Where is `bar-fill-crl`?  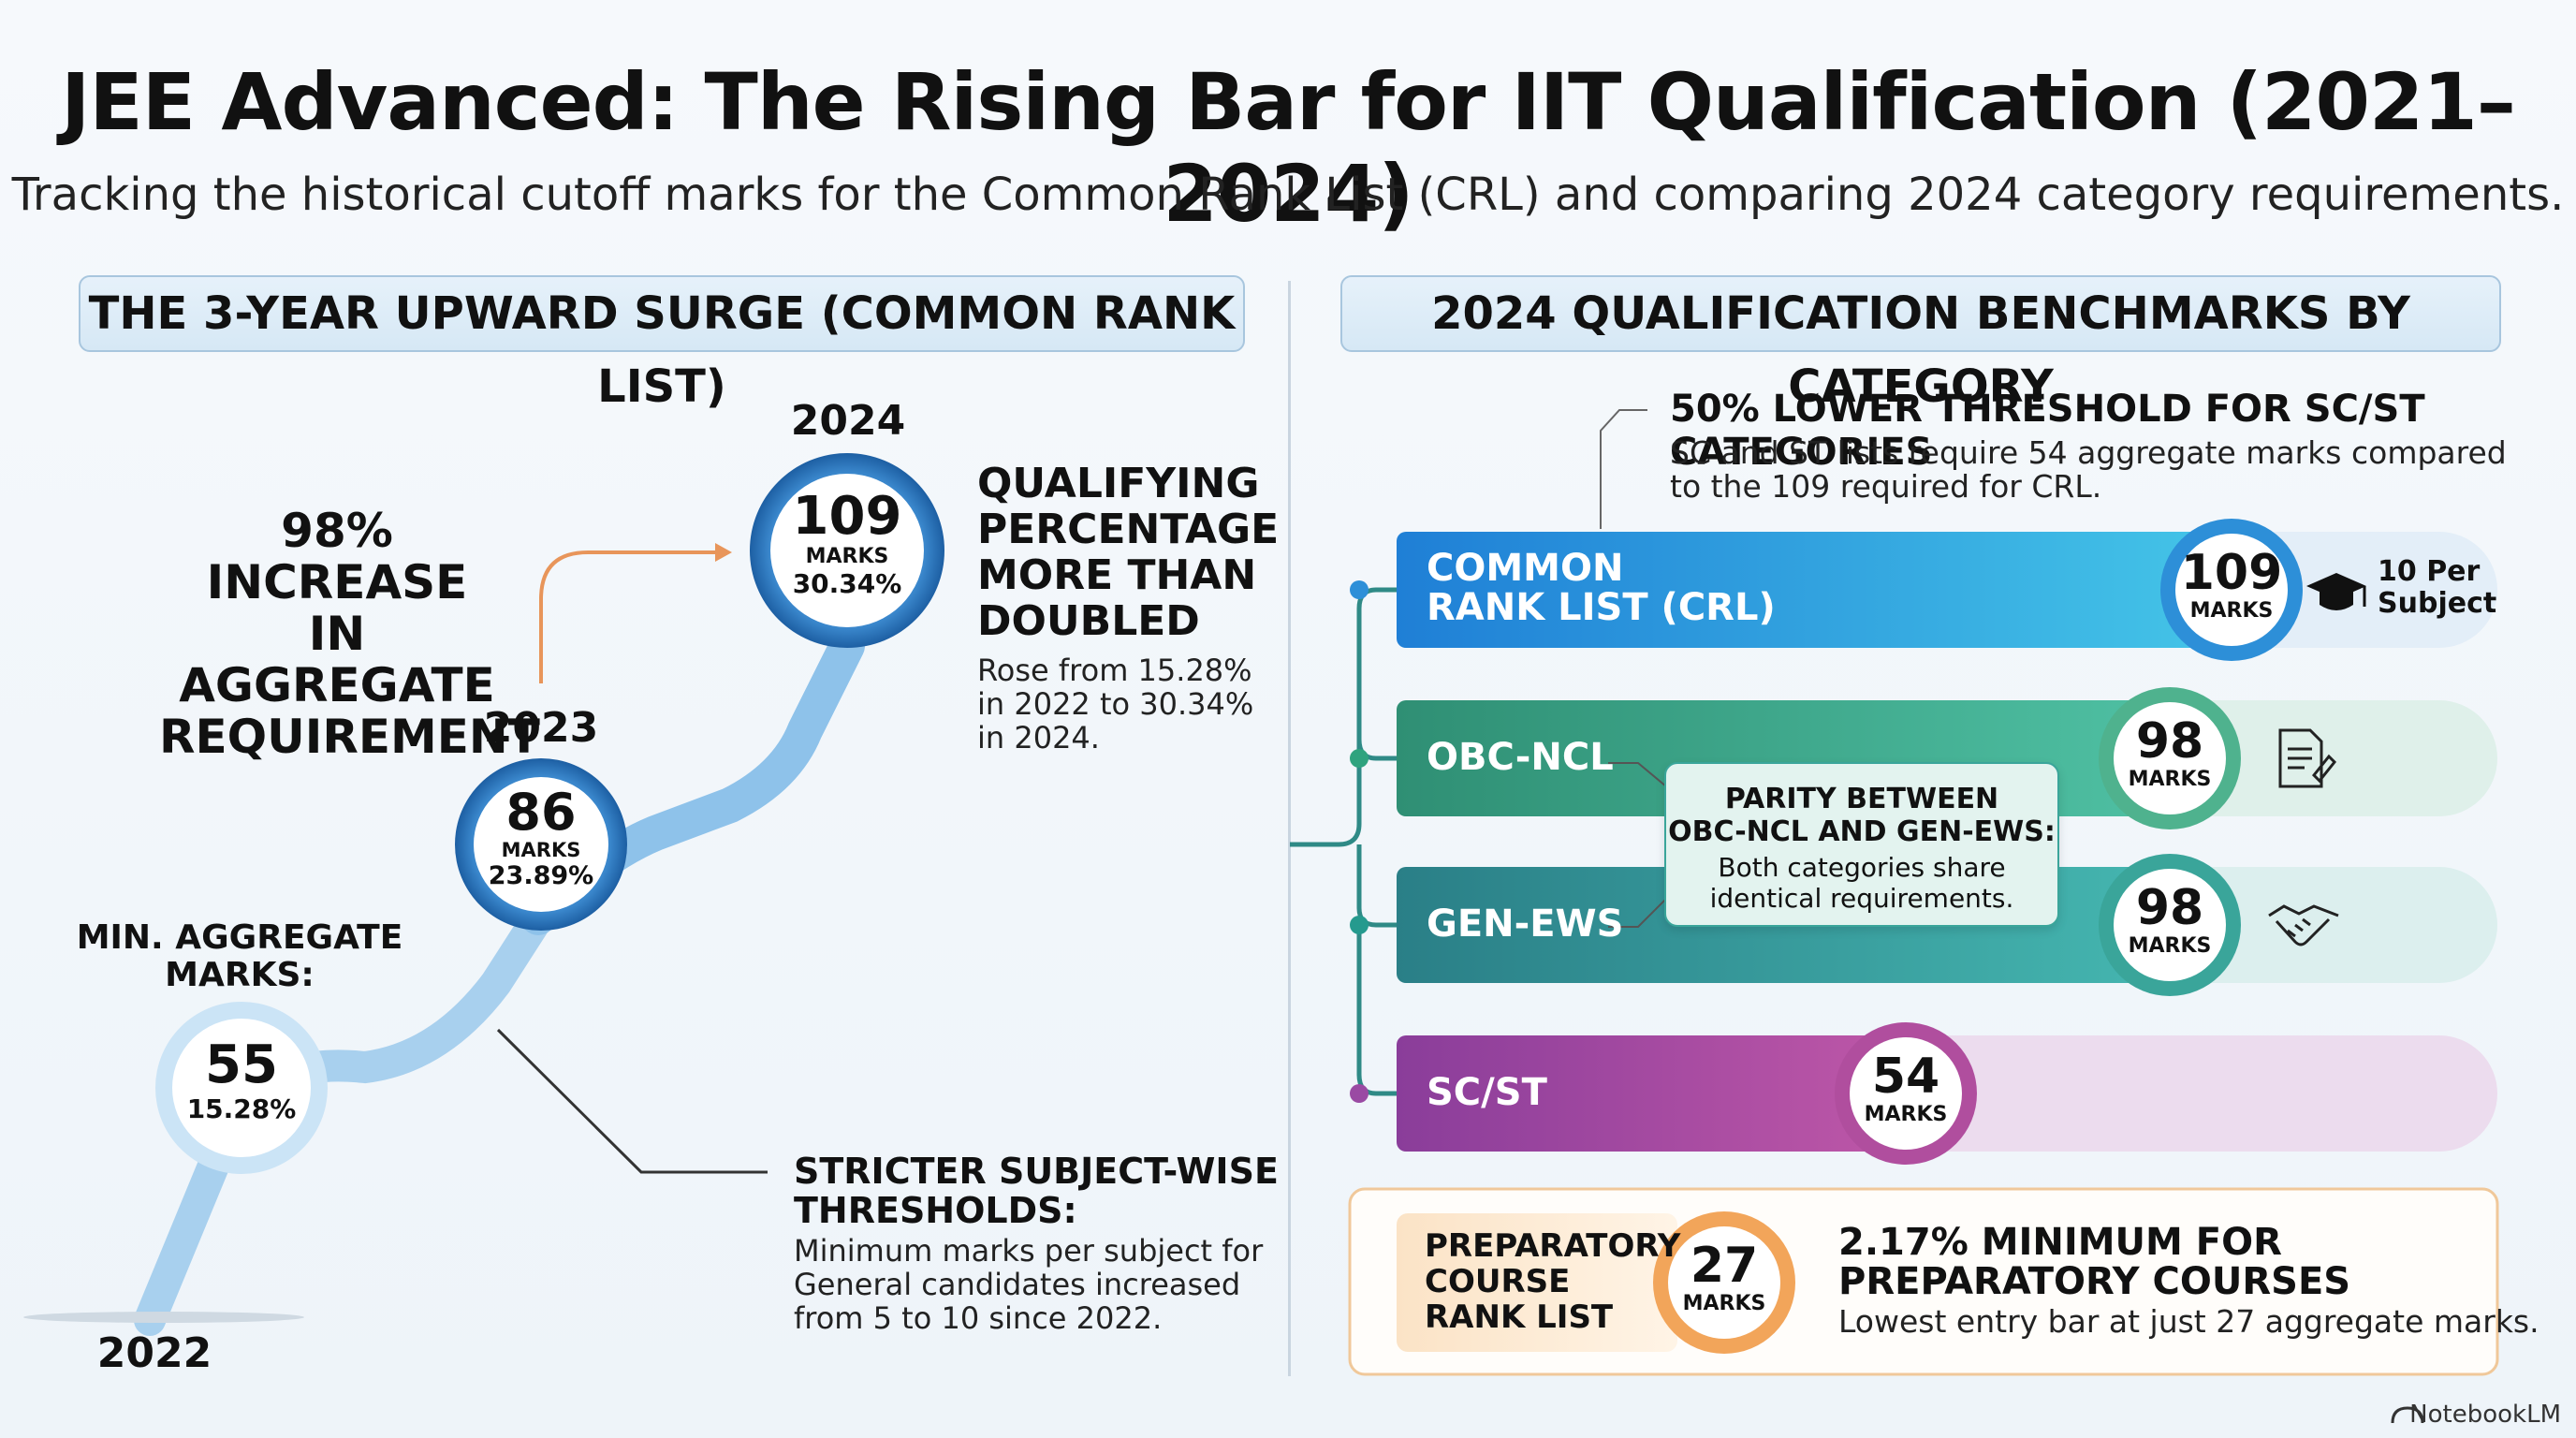
bar-fill-crl is located at coordinates (1818, 590).